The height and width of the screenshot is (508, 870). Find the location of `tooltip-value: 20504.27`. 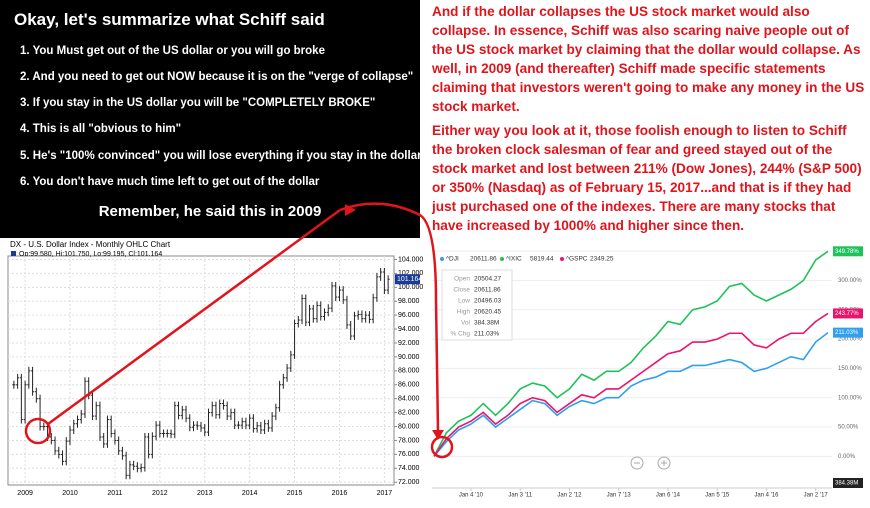

tooltip-value: 20504.27 is located at coordinates (487, 279).